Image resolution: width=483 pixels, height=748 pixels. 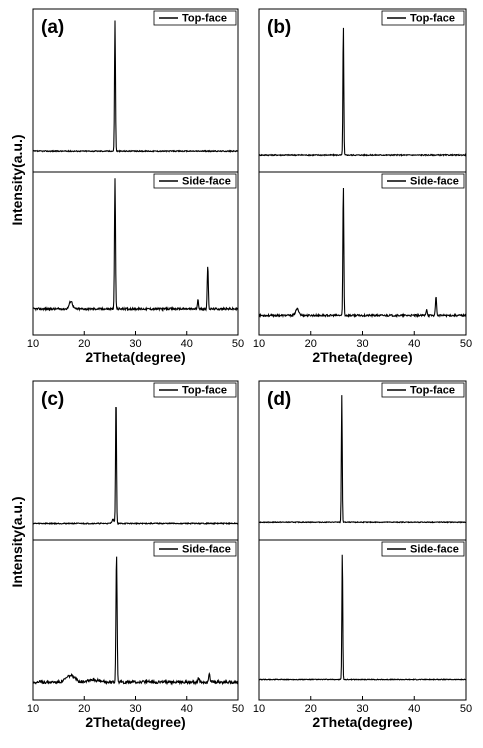 What do you see at coordinates (17, 541) in the screenshot?
I see `y-axis-label-bottom: Intensity(a.u.)` at bounding box center [17, 541].